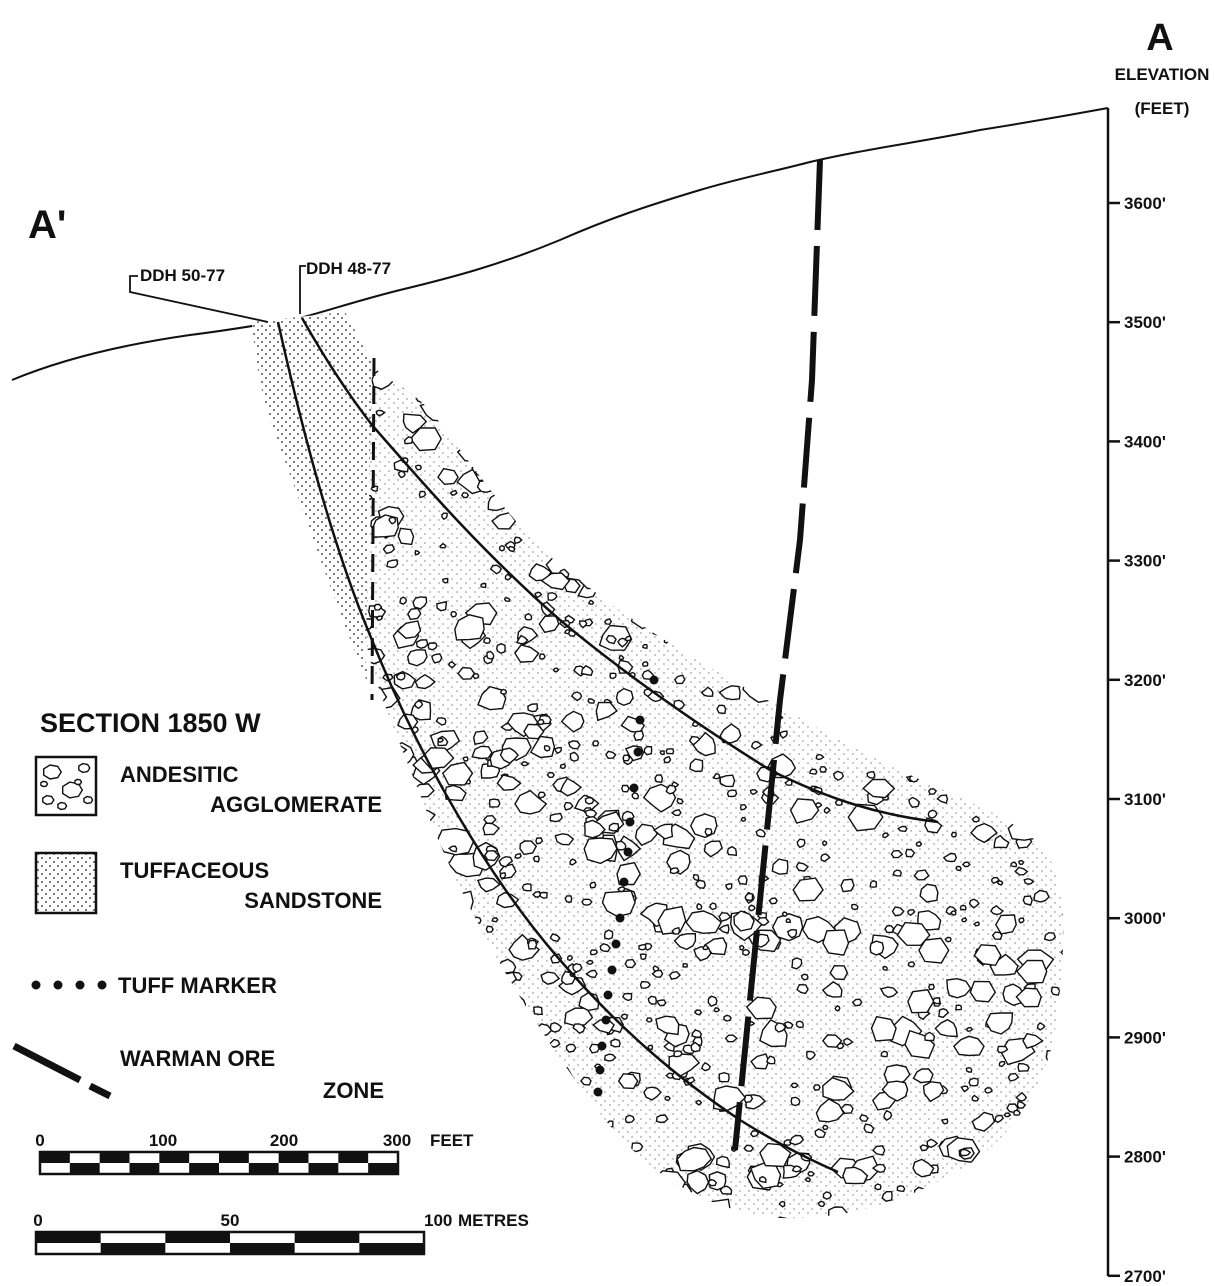  What do you see at coordinates (150, 723) in the screenshot?
I see `legend-title: SECTION 1850 W` at bounding box center [150, 723].